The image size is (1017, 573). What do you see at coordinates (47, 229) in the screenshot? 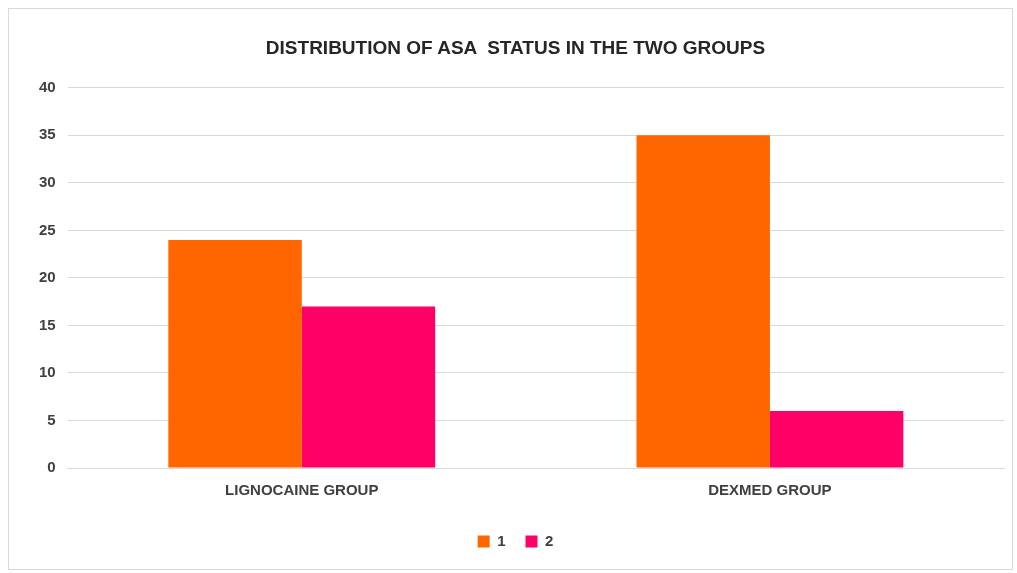
I see `y-tick-label: 25` at bounding box center [47, 229].